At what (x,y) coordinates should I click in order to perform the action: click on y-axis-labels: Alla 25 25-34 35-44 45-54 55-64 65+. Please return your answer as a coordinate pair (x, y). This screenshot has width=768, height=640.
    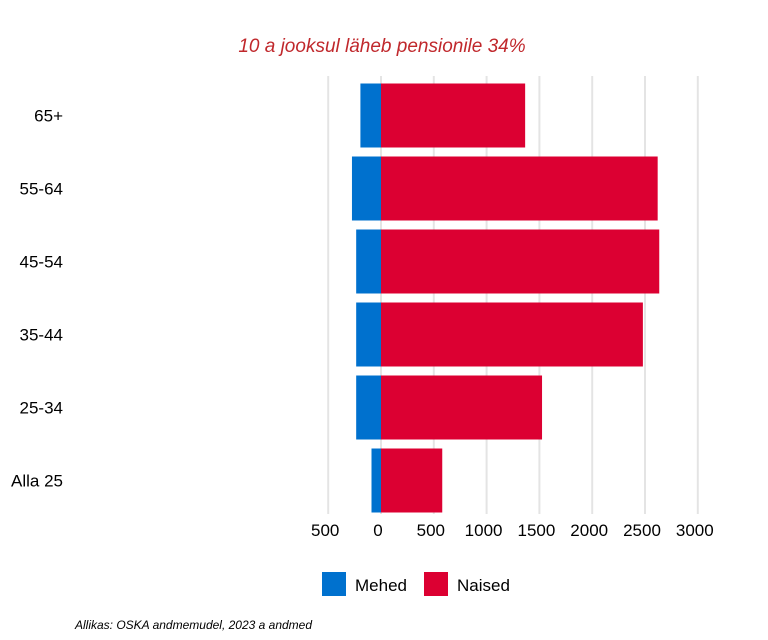
    Looking at the image, I should click on (37, 299).